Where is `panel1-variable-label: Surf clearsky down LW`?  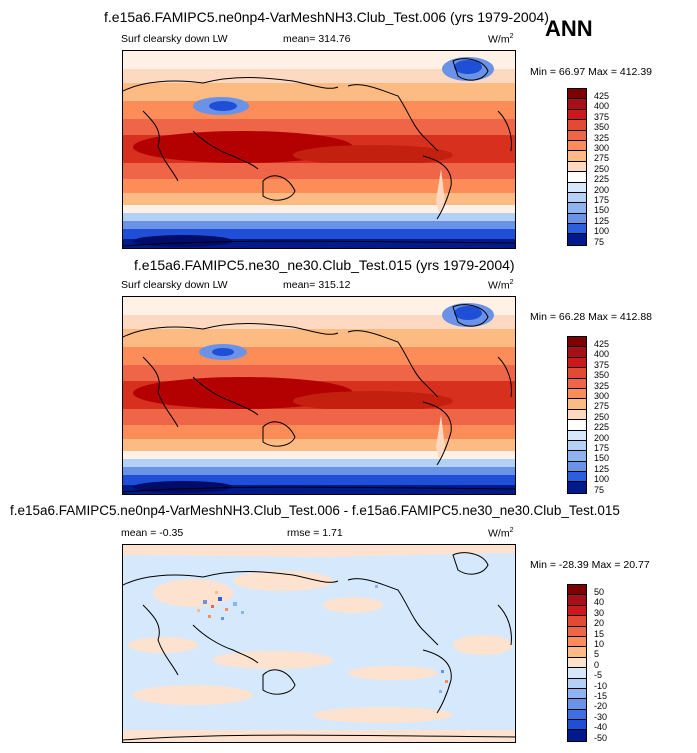 panel1-variable-label: Surf clearsky down LW is located at coordinates (174, 39).